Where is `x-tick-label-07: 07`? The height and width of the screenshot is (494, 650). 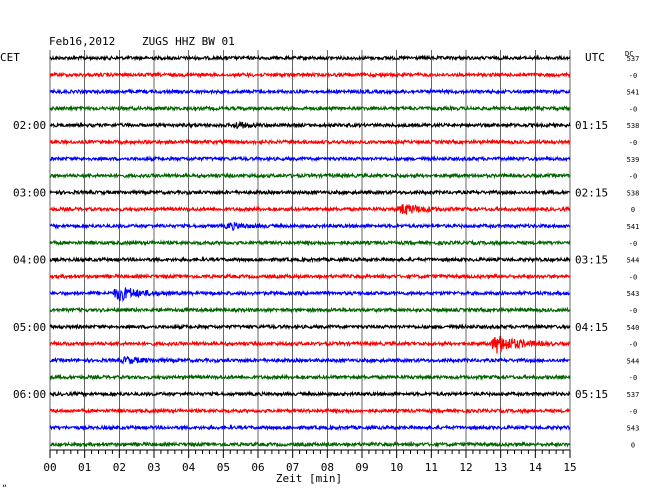
x-tick-label-07: 07 is located at coordinates (292, 467).